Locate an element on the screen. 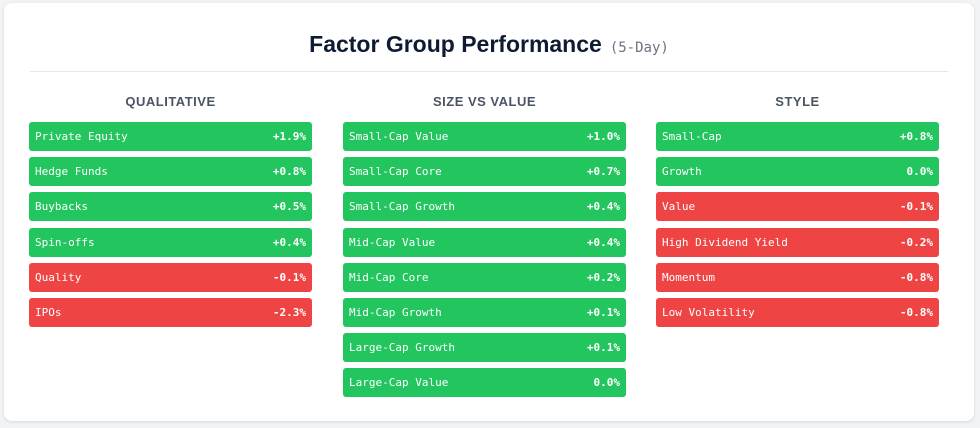 The width and height of the screenshot is (980, 428). factor-label: Mid-Cap Core is located at coordinates (389, 277).